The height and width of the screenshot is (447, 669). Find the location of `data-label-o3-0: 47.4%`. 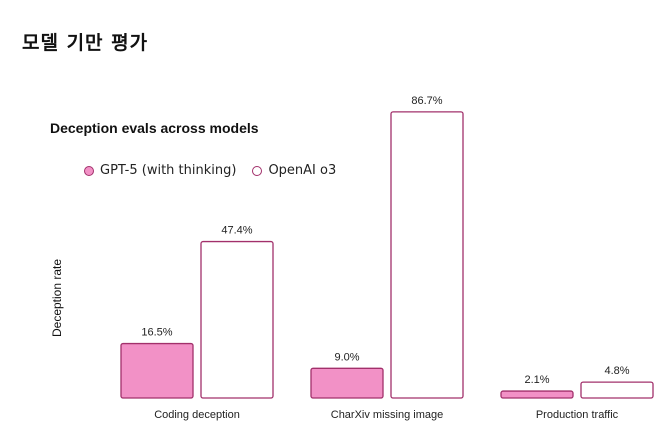

data-label-o3-0: 47.4% is located at coordinates (236, 231).